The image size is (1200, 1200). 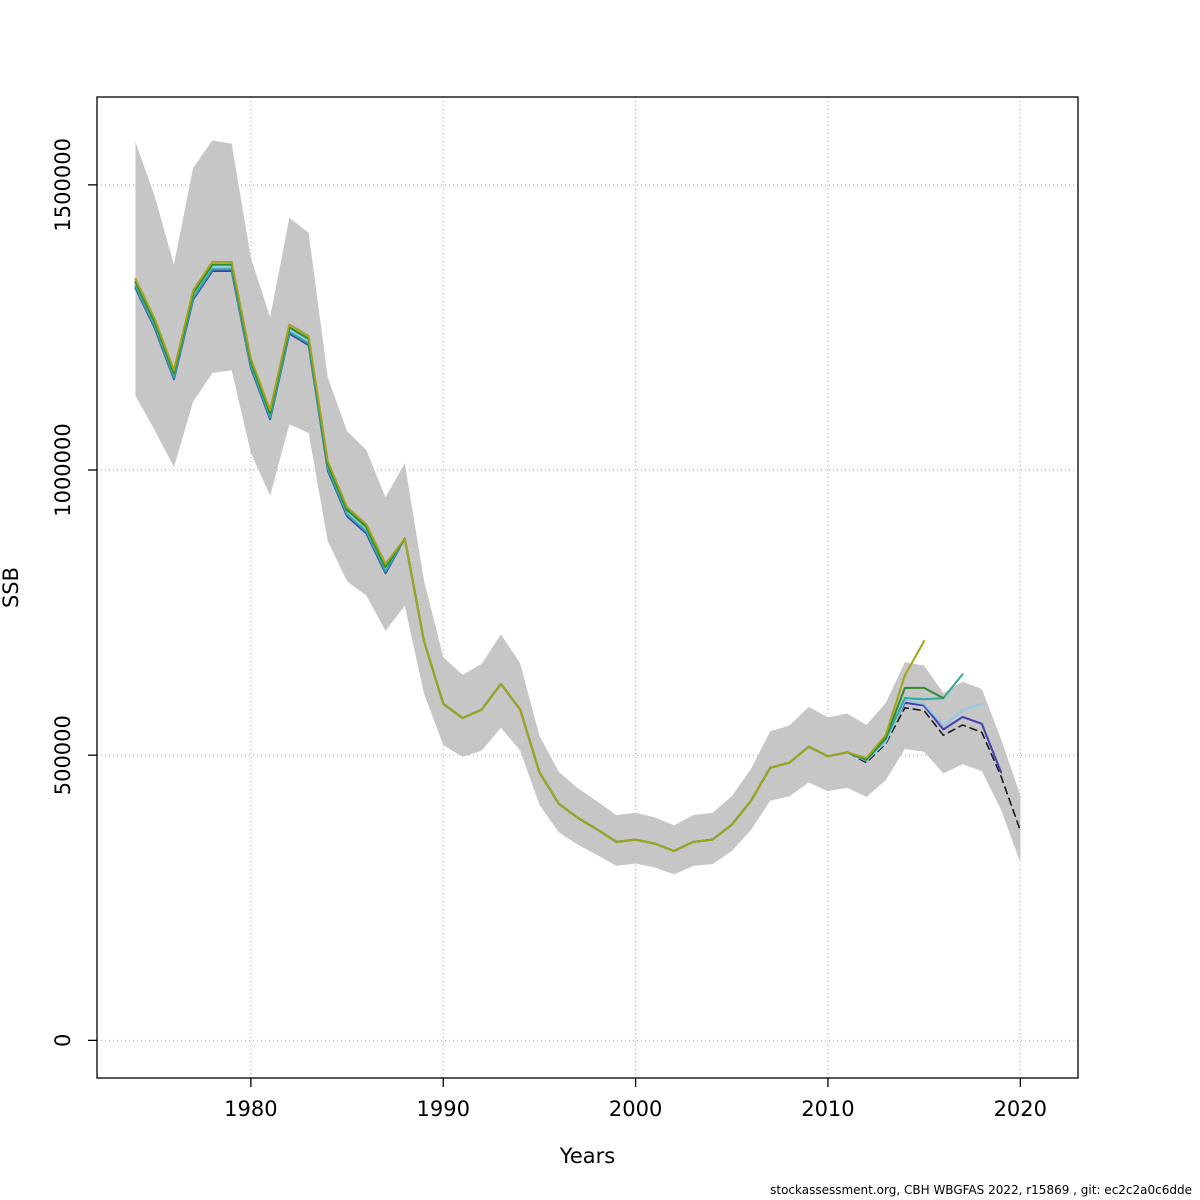 I want to click on x-tick-label: 2010, so click(x=827, y=1109).